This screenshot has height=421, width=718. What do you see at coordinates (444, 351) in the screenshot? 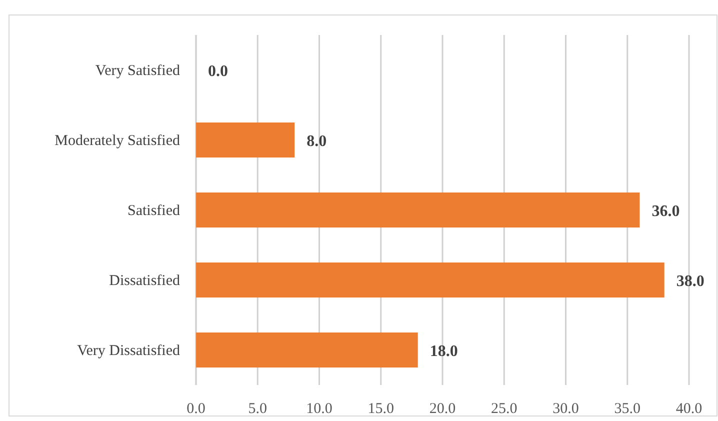
I see `data-label: 18.0` at bounding box center [444, 351].